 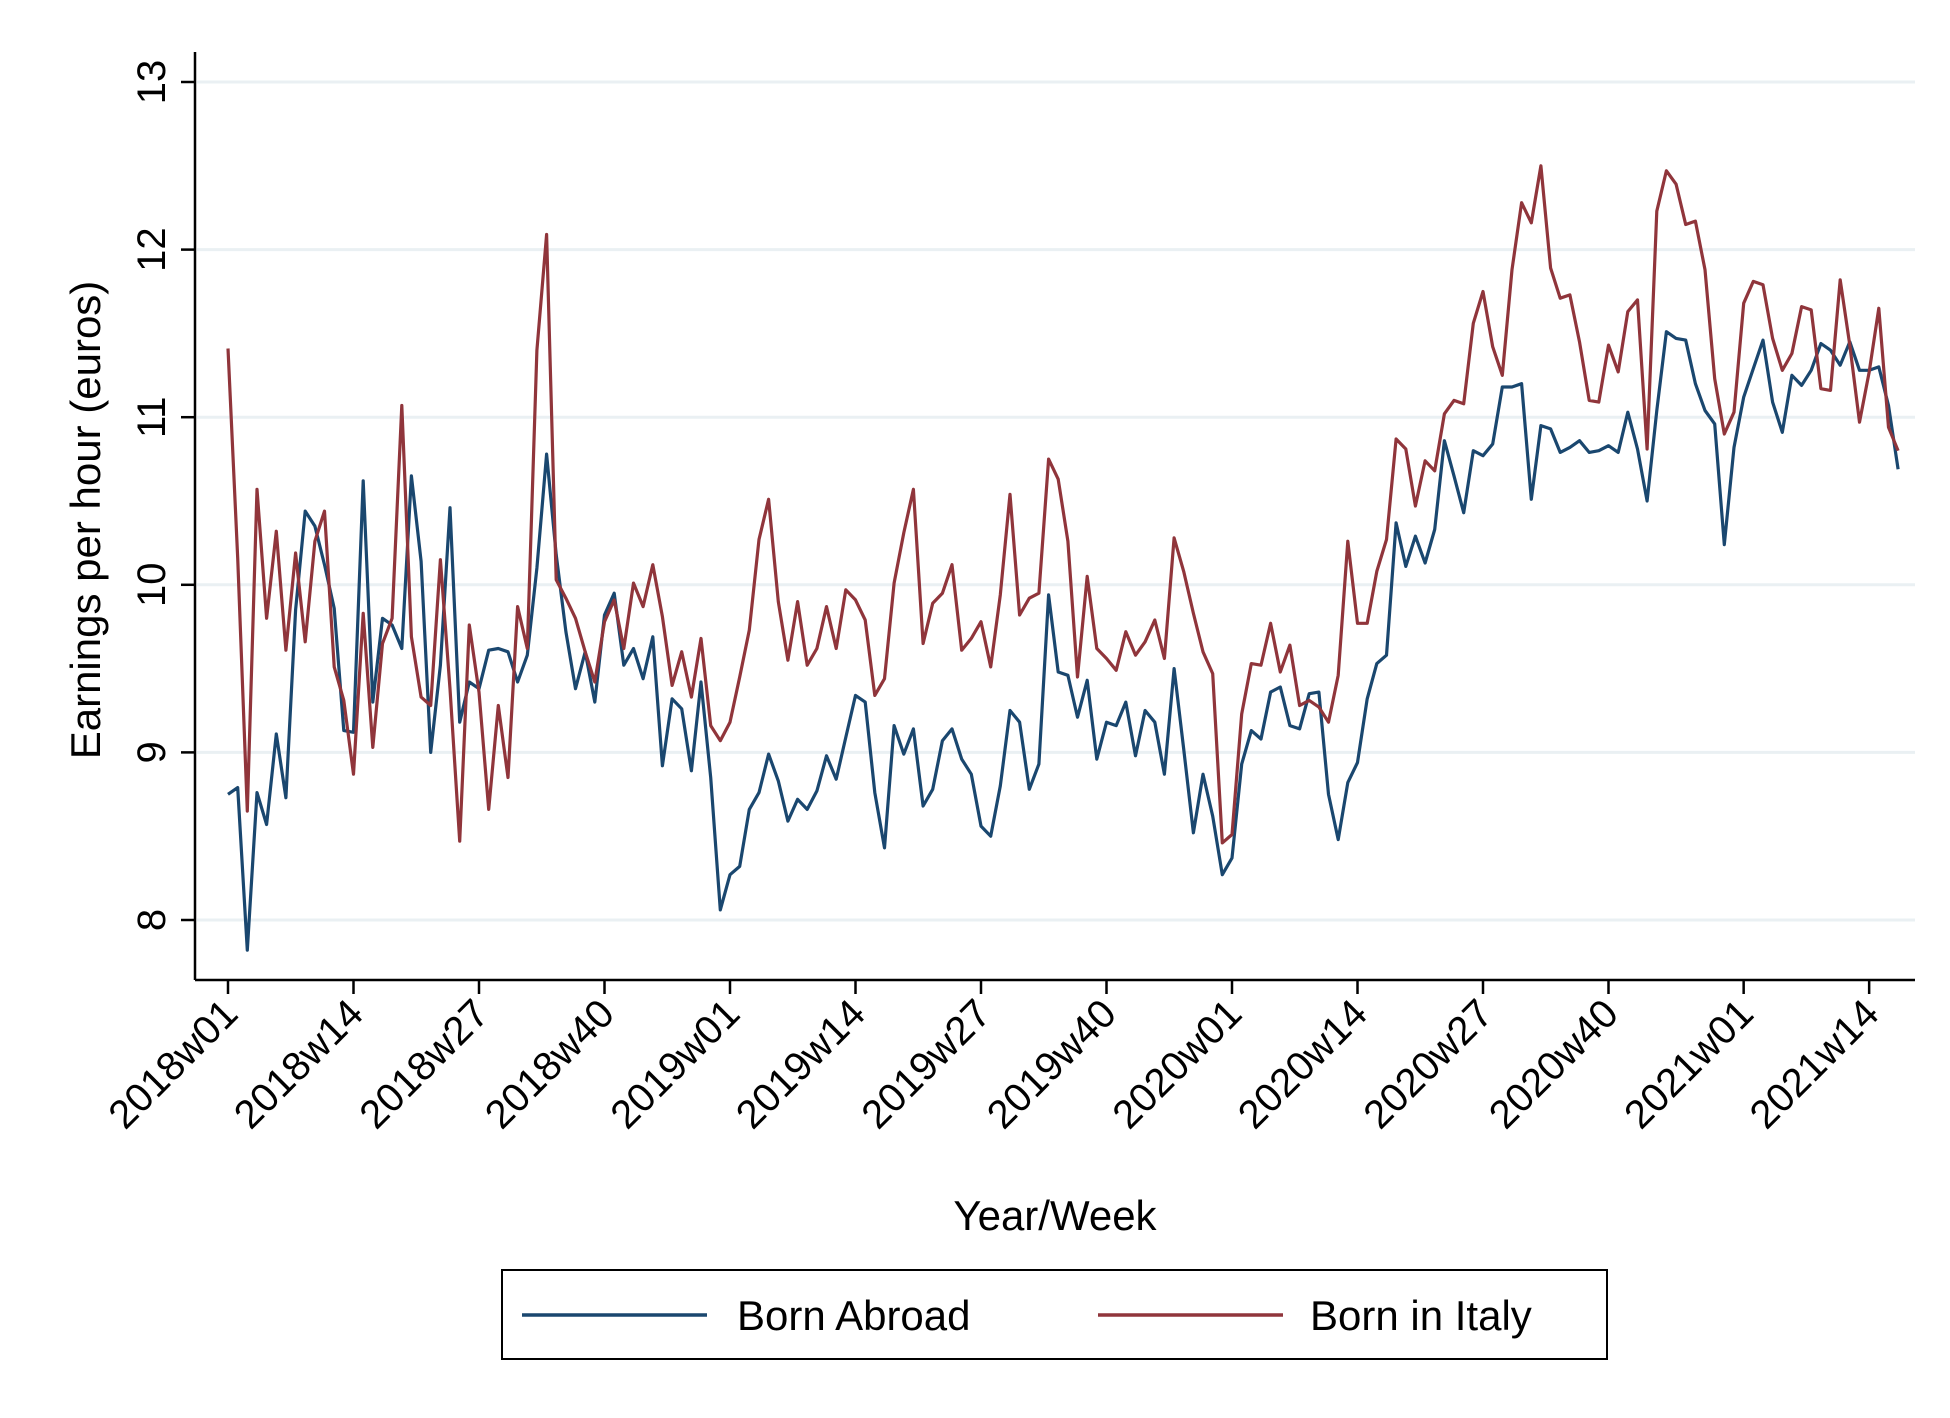 I want to click on y-ticks: 8 9 10 11 12 13, so click(x=162, y=495).